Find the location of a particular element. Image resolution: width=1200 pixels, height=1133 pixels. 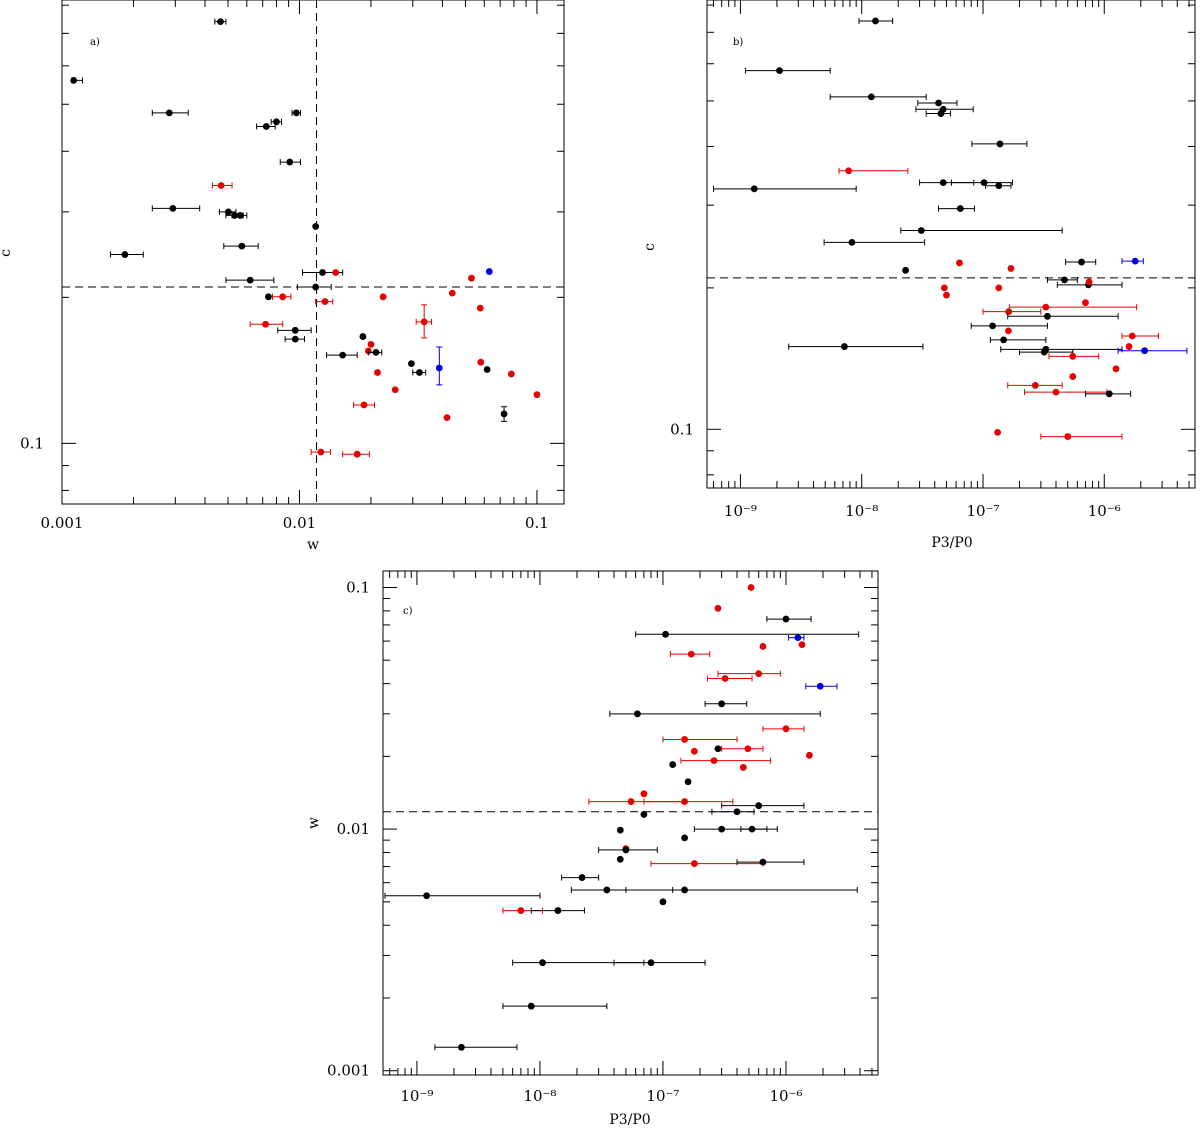

panel-b-x-tick-labels: 10⁻⁹ 10⁻⁸ 10⁻⁷ 10⁻⁶ is located at coordinates (922, 511).